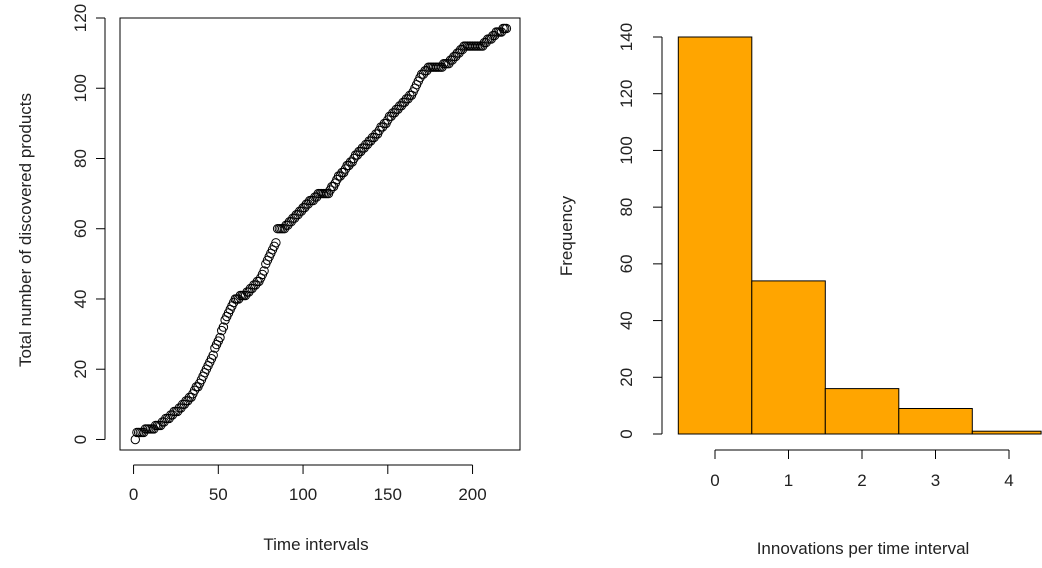  Describe the element at coordinates (218, 494) in the screenshot. I see `x-tick-label: 50` at that location.